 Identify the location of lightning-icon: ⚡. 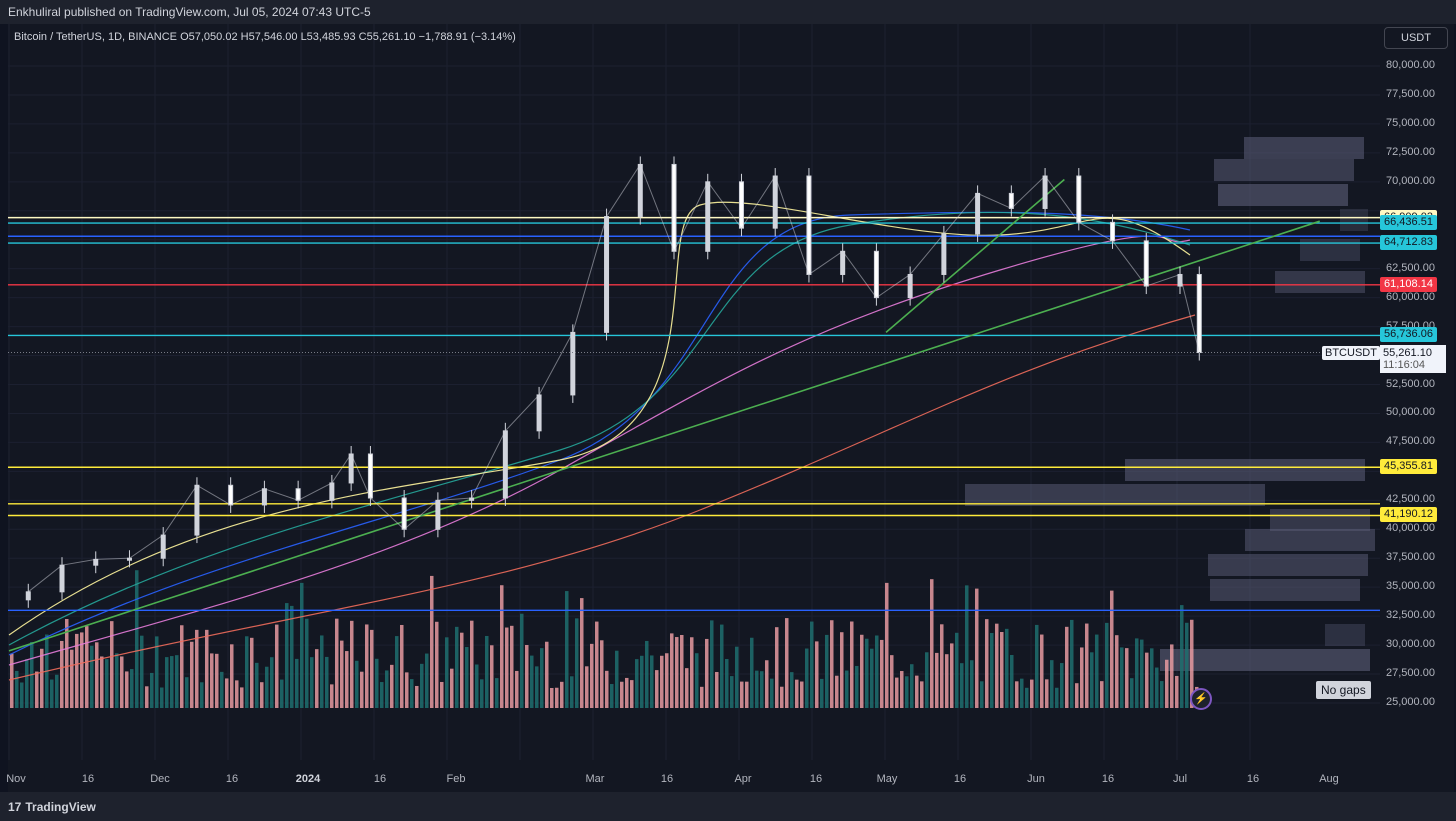
(1201, 699).